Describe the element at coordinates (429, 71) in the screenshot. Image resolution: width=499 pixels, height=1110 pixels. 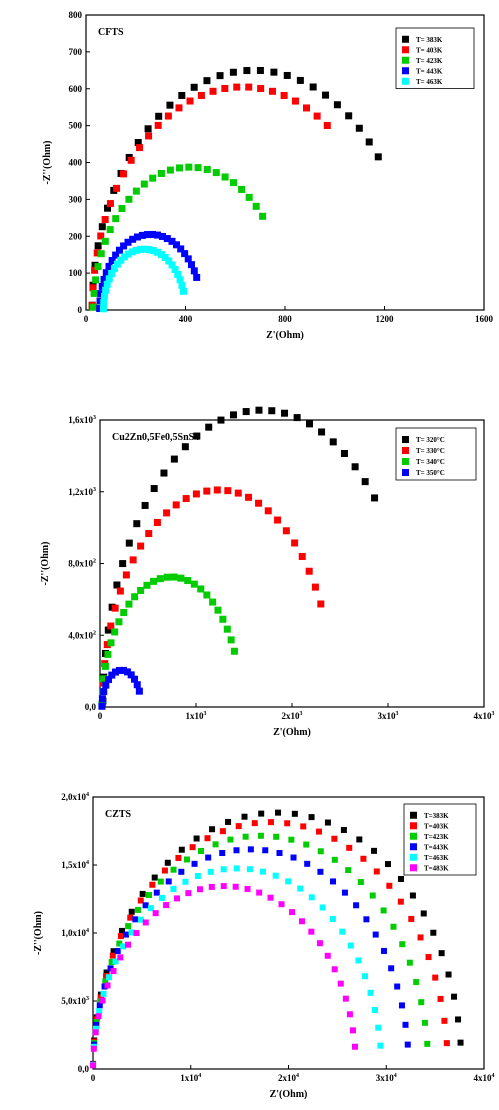
I see `legend-entry: T= 443K` at that location.